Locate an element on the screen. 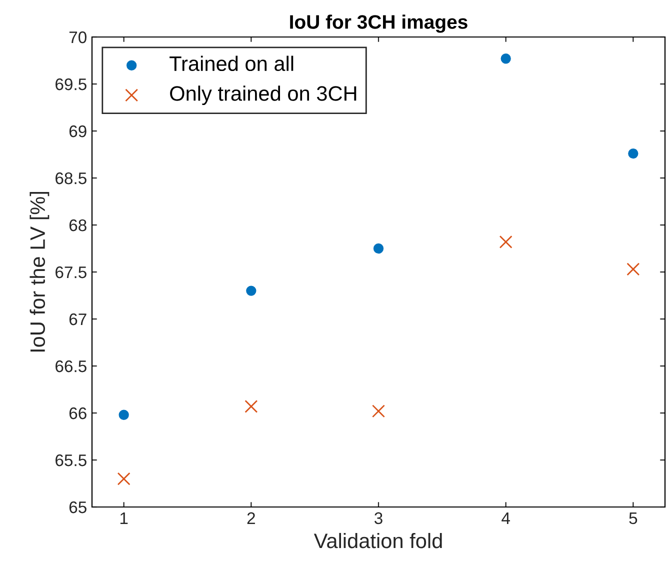 The image size is (669, 571). x-axis-title: Validation fold is located at coordinates (378, 540).